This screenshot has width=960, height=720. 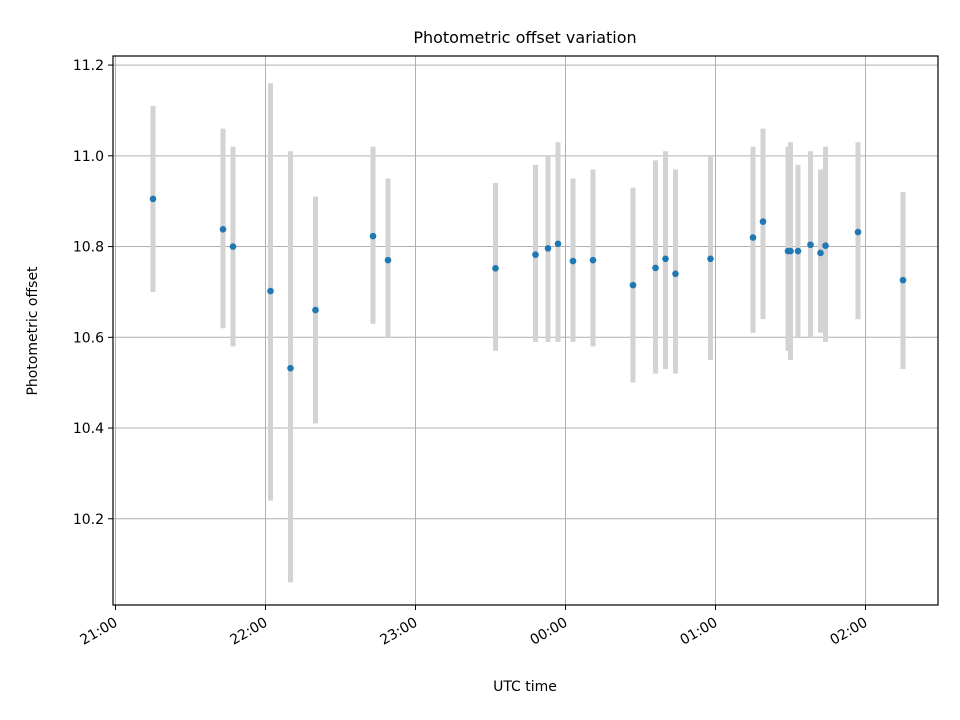 What do you see at coordinates (88, 520) in the screenshot?
I see `y-tick-label: 10.2` at bounding box center [88, 520].